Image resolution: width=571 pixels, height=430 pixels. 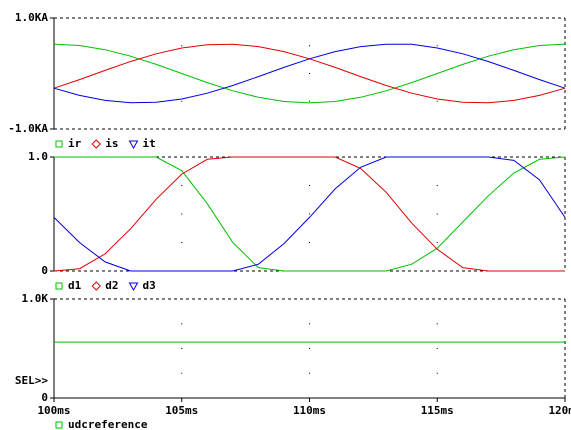 I want to click on y-tick-label: 1.0, so click(x=38, y=156).